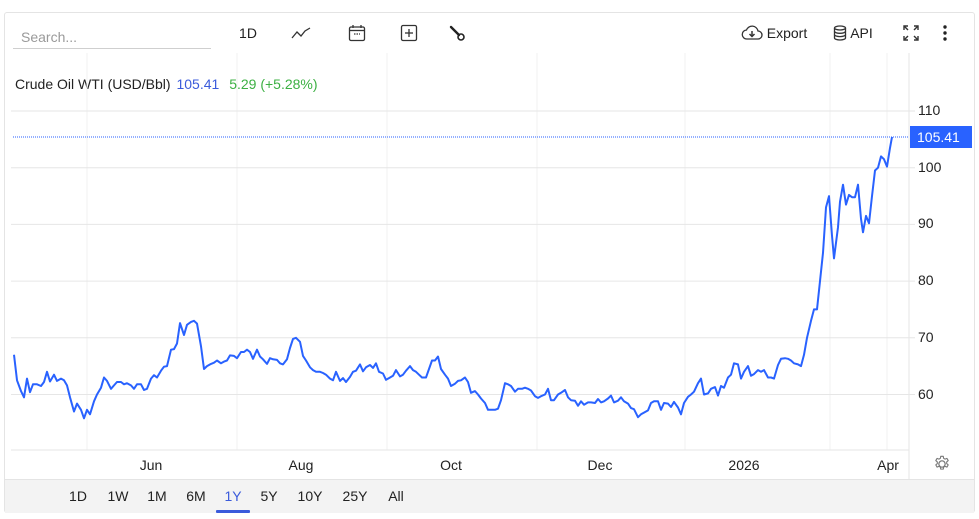 The height and width of the screenshot is (519, 979). Describe the element at coordinates (489, 496) in the screenshot. I see `range-selector: 1D 1W 1M 6M 1Y 5Y 10Y 25Y All` at that location.